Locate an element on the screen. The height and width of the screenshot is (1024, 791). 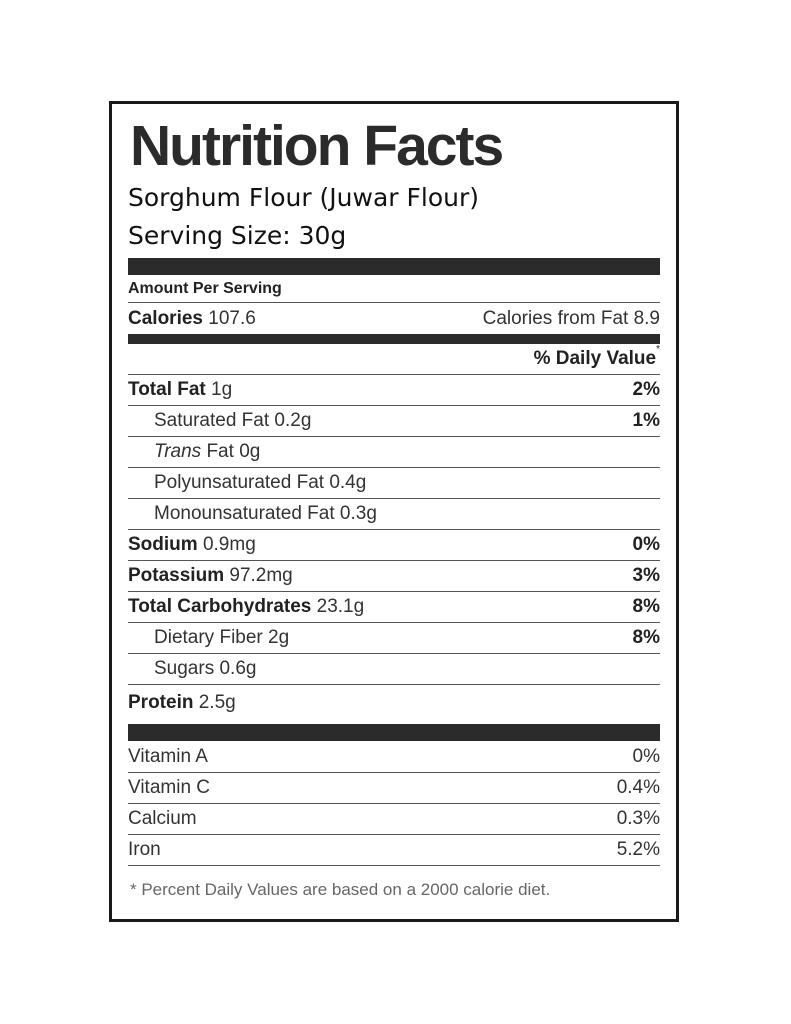
vitamin-percent: 0.3% is located at coordinates (638, 818).